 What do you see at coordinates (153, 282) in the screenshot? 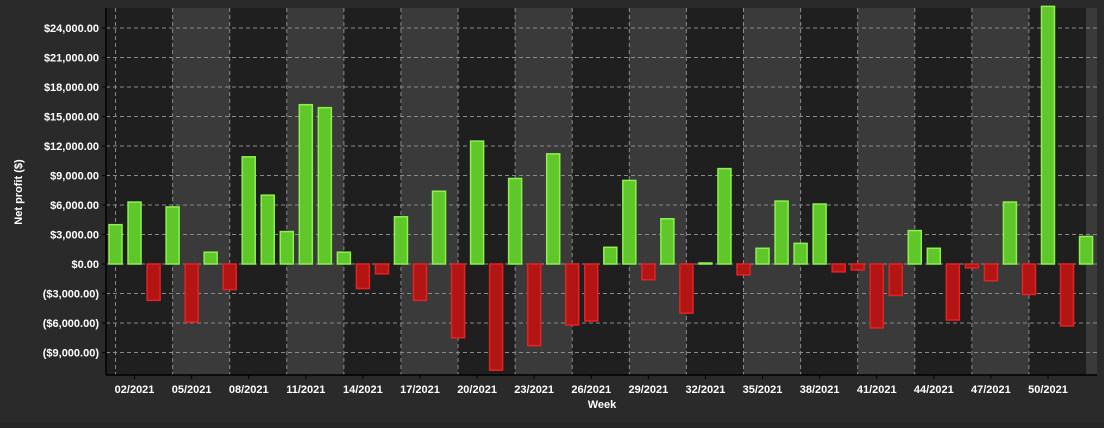
I see `bar-week-03-2021` at bounding box center [153, 282].